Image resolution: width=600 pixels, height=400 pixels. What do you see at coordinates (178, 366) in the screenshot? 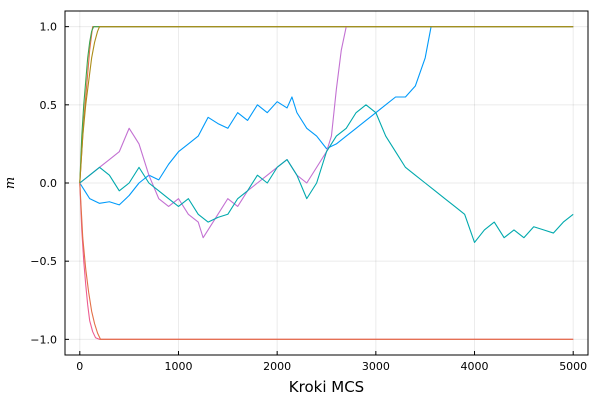
I see `x-tick-label: 1000` at bounding box center [178, 366].